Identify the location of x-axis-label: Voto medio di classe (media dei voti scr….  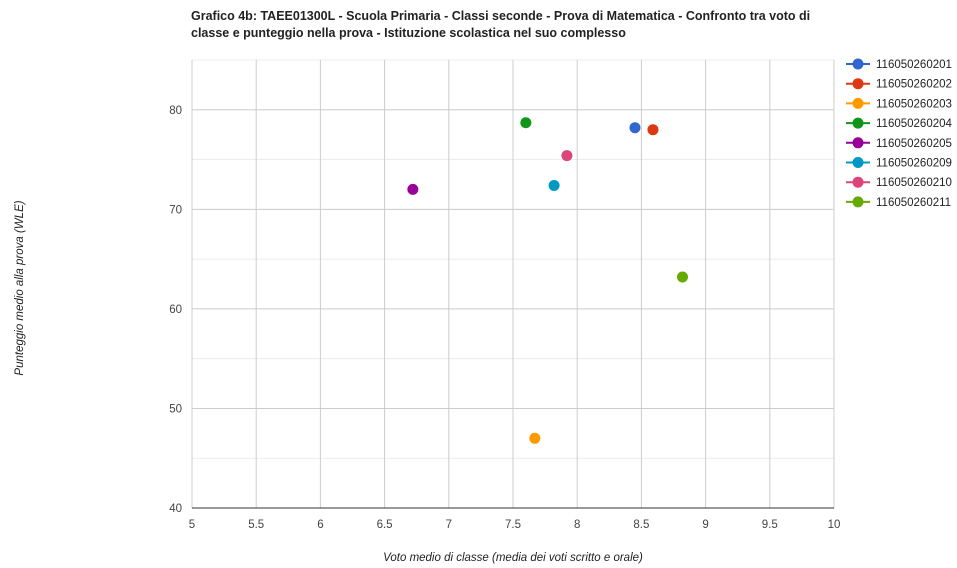
(513, 558).